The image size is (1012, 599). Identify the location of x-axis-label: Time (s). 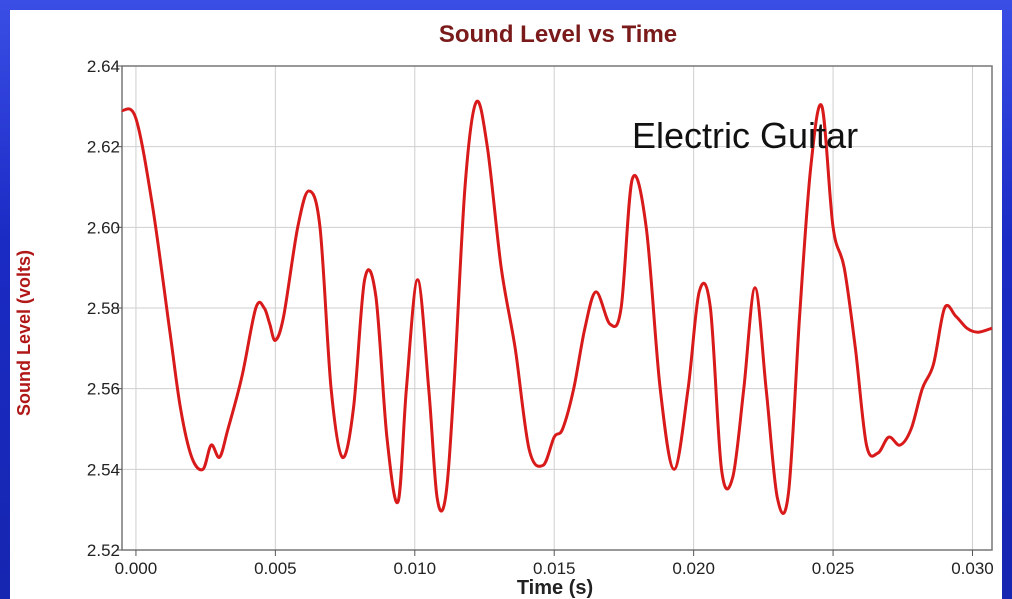
(555, 588).